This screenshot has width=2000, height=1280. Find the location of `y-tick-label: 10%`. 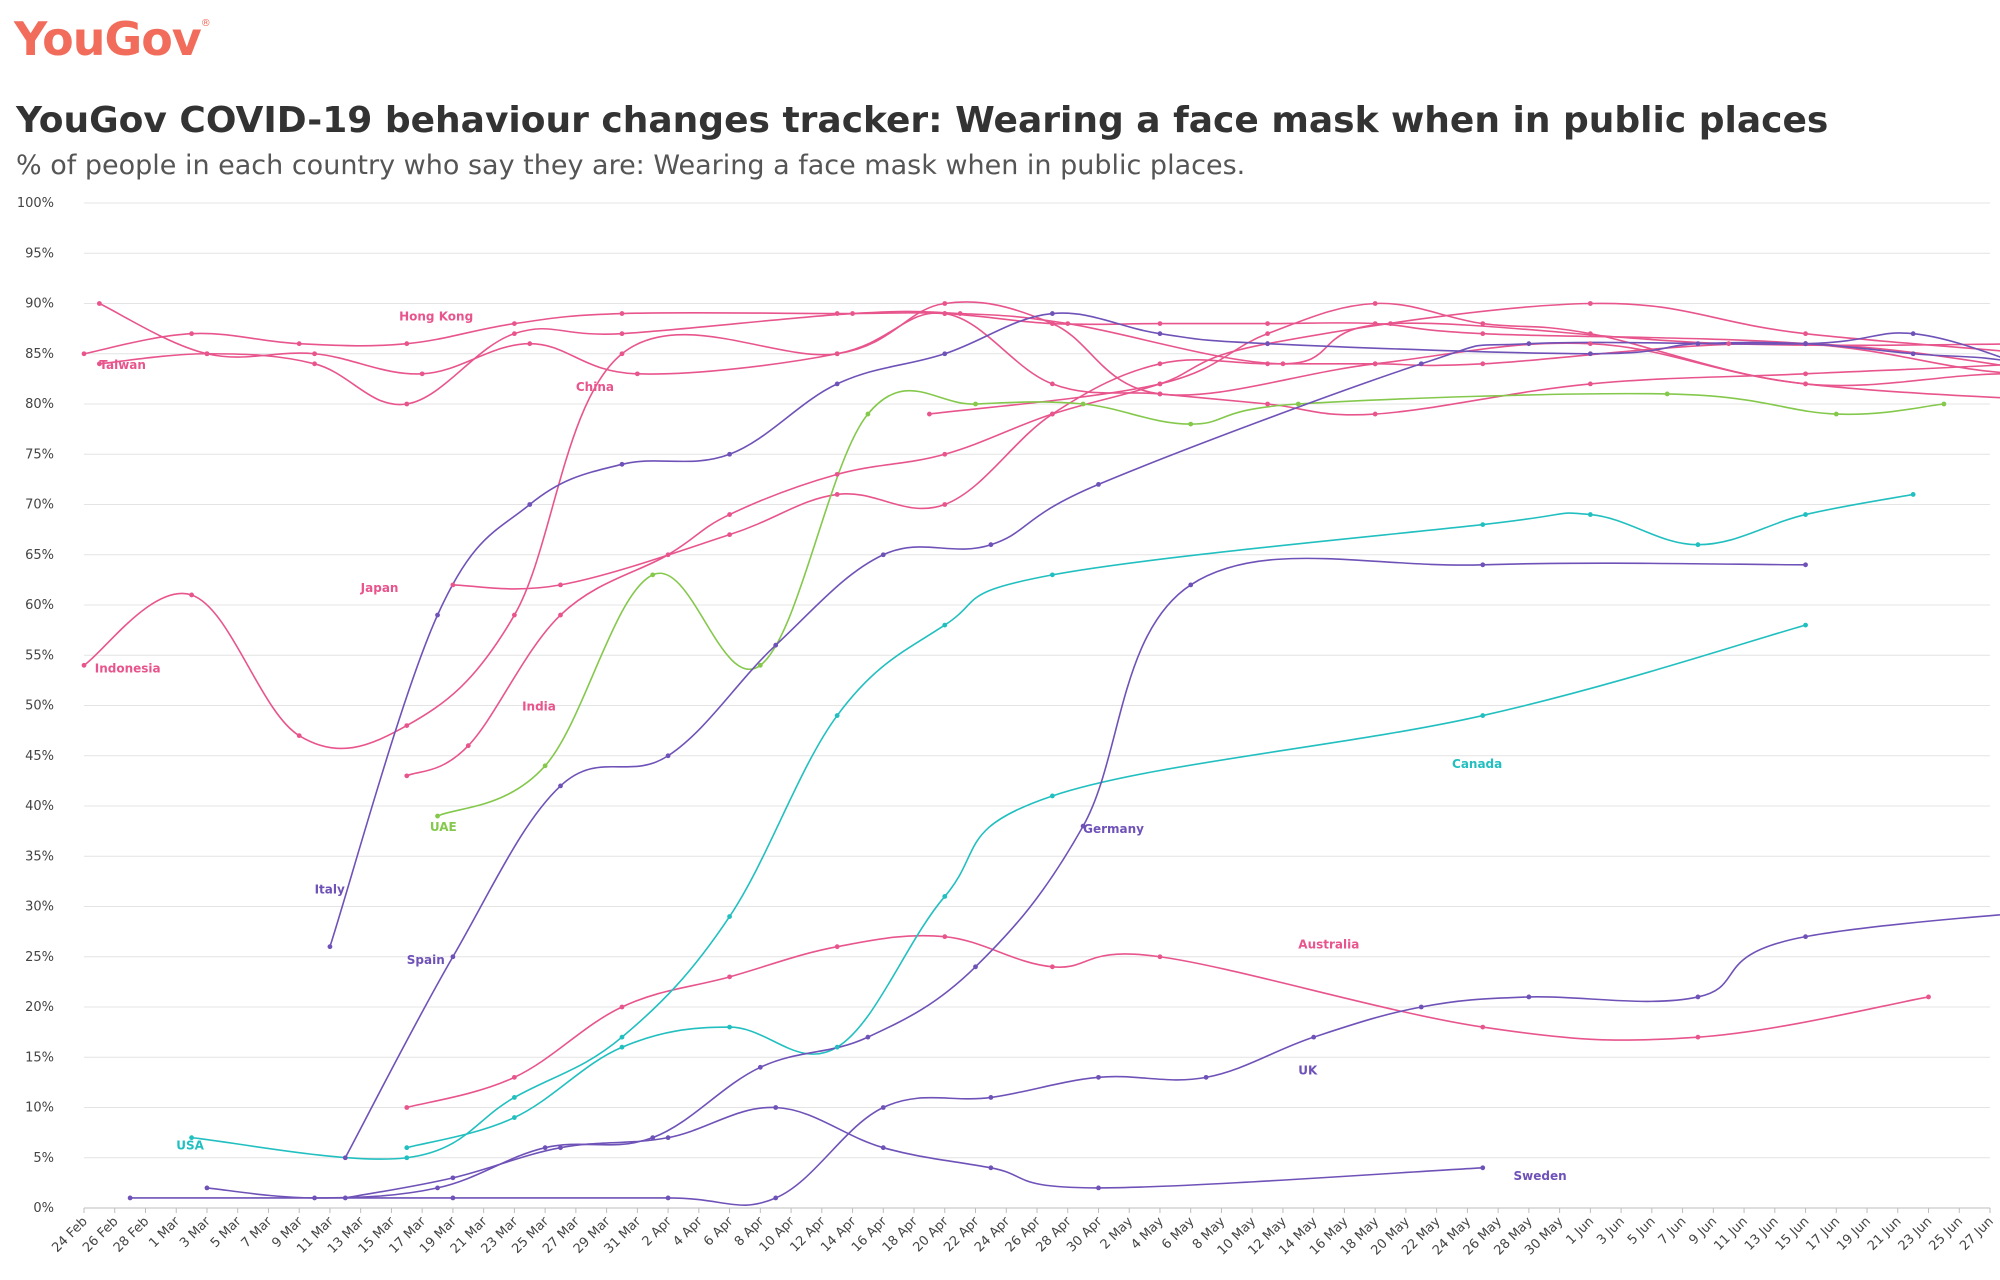

y-tick-label: 10% is located at coordinates (39, 1108).